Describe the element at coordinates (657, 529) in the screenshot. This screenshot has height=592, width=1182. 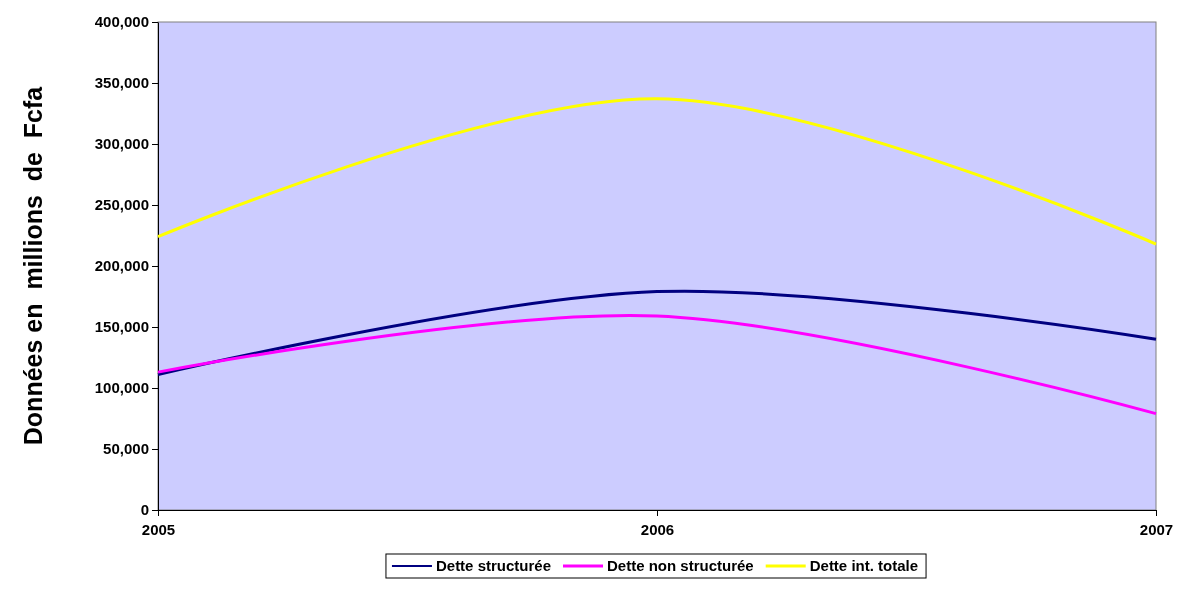
I see `x-tick-label: 2006` at that location.